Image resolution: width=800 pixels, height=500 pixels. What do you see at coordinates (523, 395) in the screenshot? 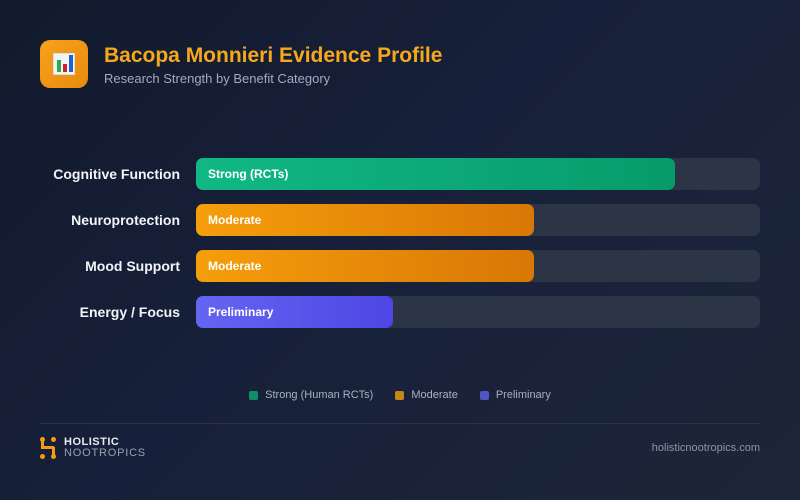
I see `legend-label: Preliminary` at bounding box center [523, 395].